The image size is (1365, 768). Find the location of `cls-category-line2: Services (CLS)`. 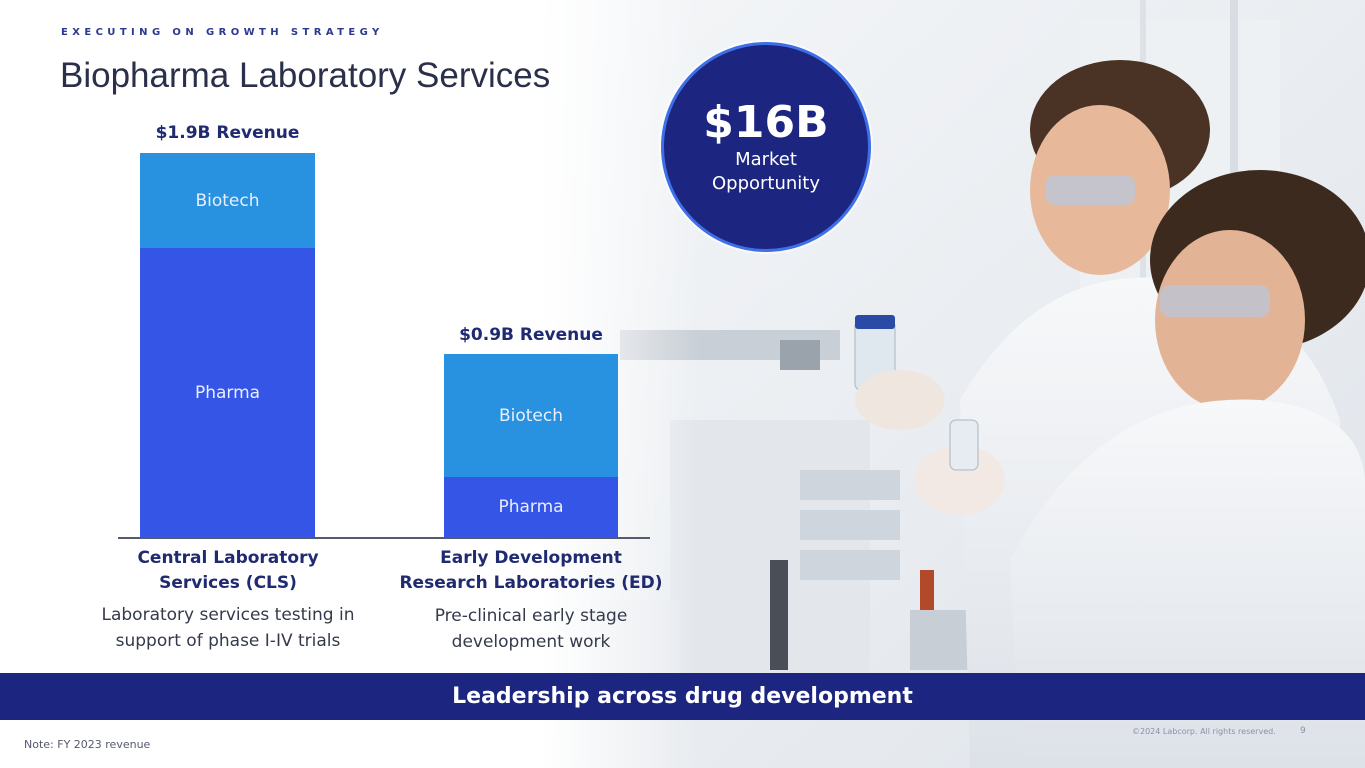

cls-category-line2: Services (CLS) is located at coordinates (228, 583).